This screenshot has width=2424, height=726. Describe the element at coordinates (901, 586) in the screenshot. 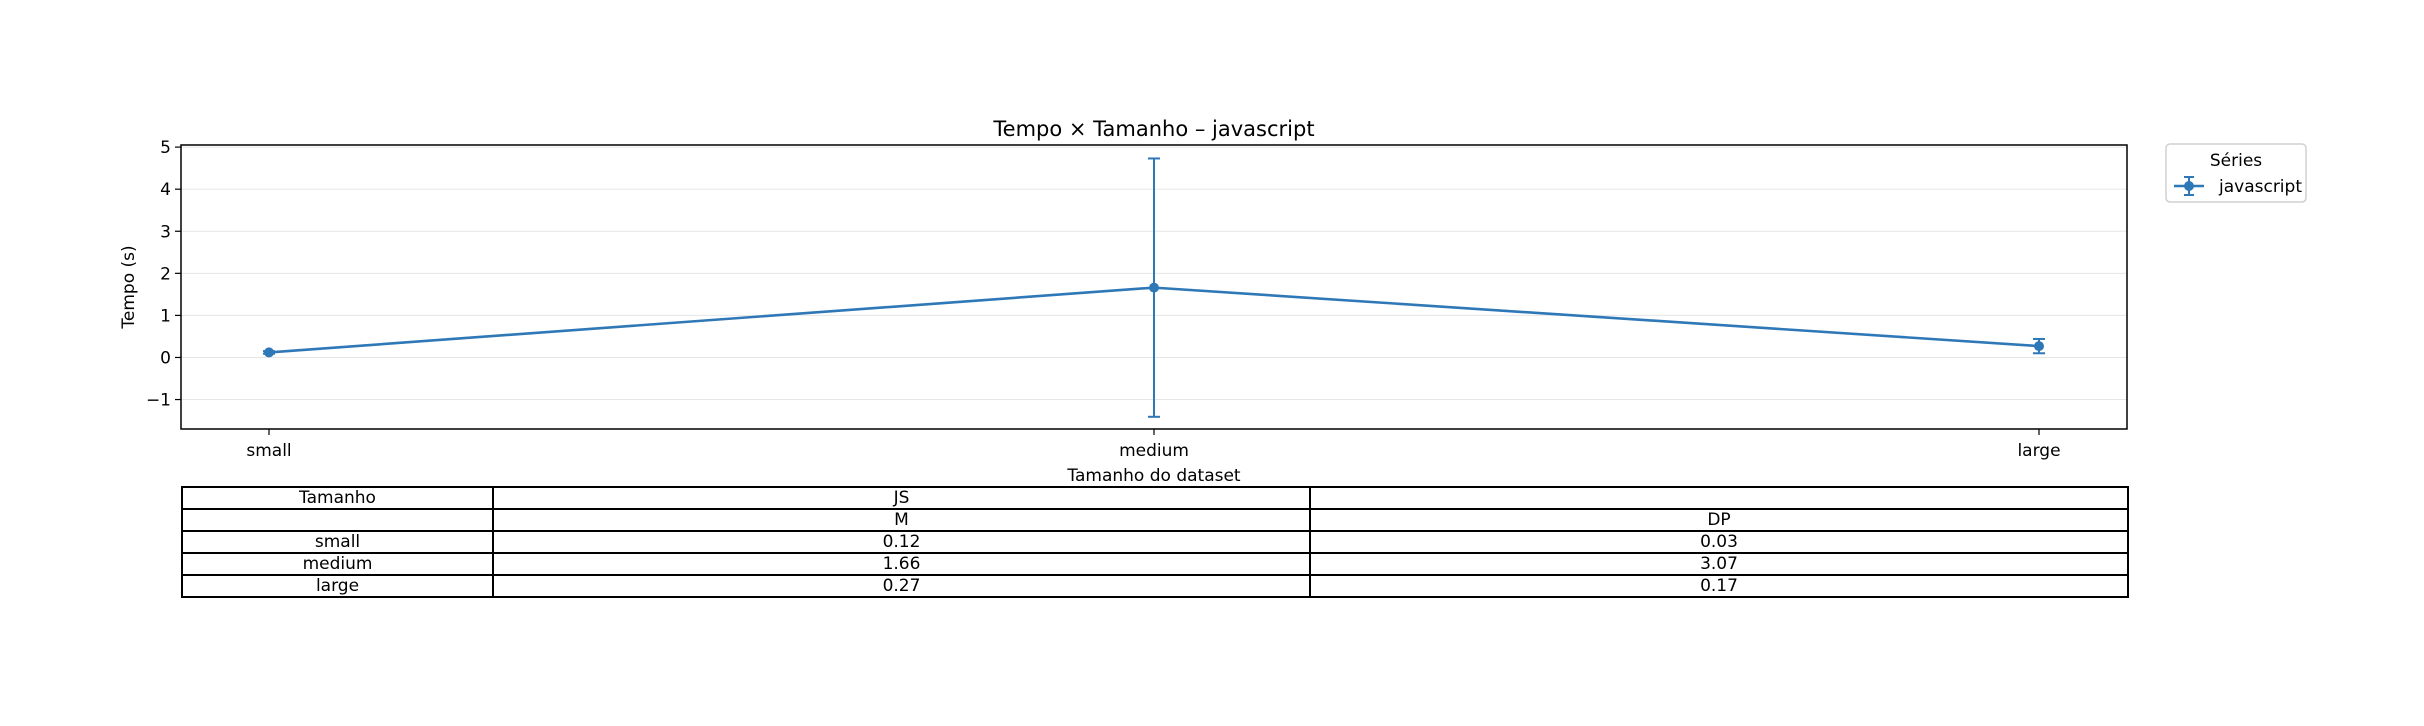

I see `table-cell: 0.27` at that location.